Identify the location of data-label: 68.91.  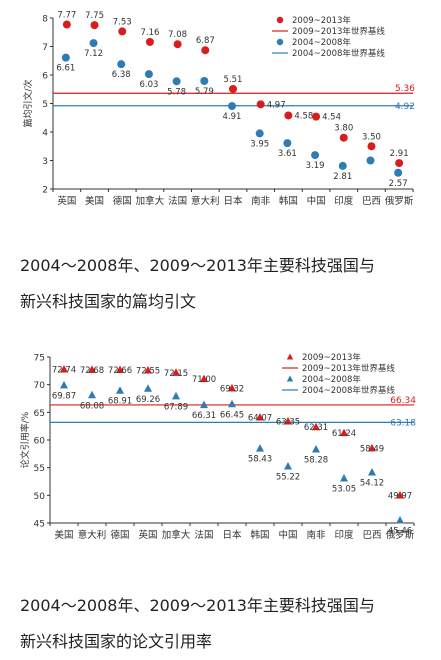
(120, 402).